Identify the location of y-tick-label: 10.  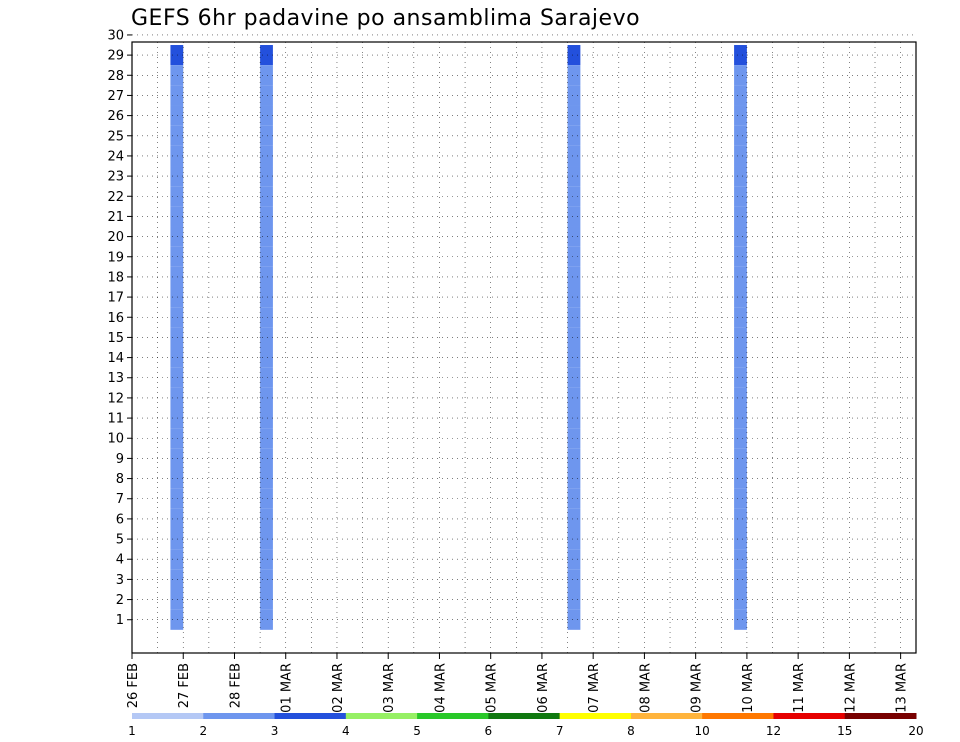
(115, 439).